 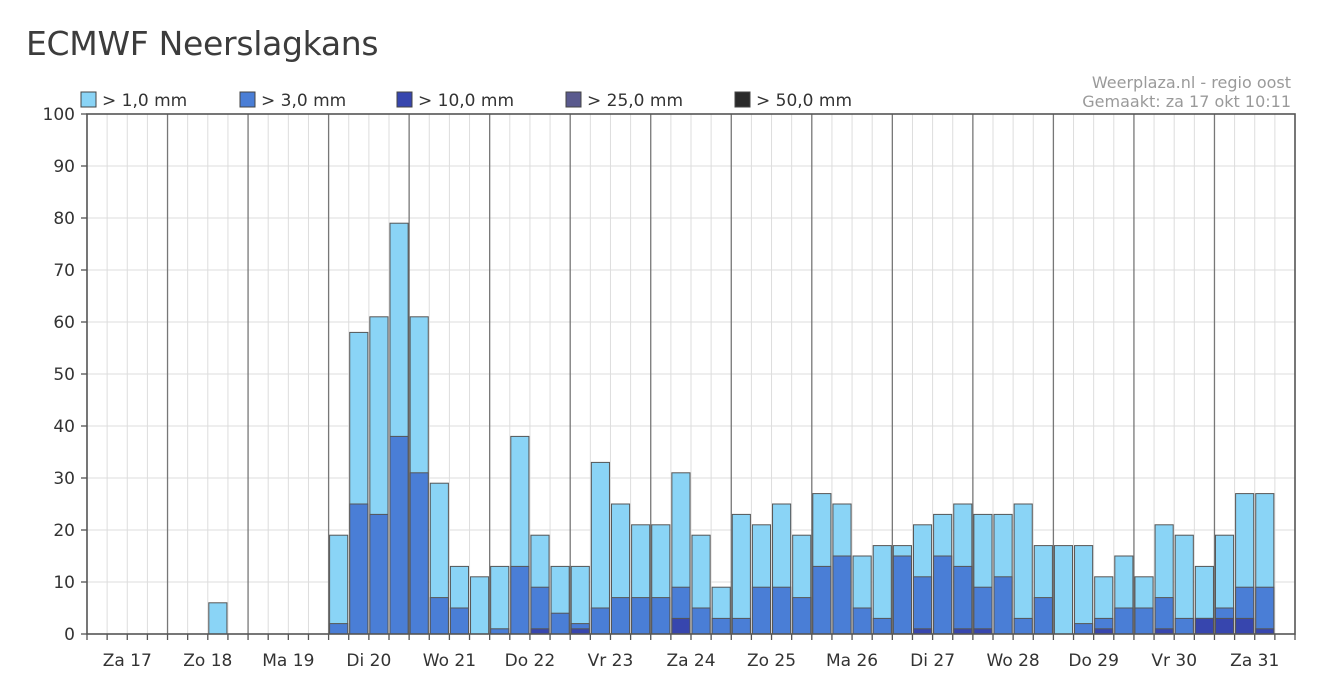 What do you see at coordinates (144, 101) in the screenshot?
I see `legend-label: > 1,0 mm` at bounding box center [144, 101].